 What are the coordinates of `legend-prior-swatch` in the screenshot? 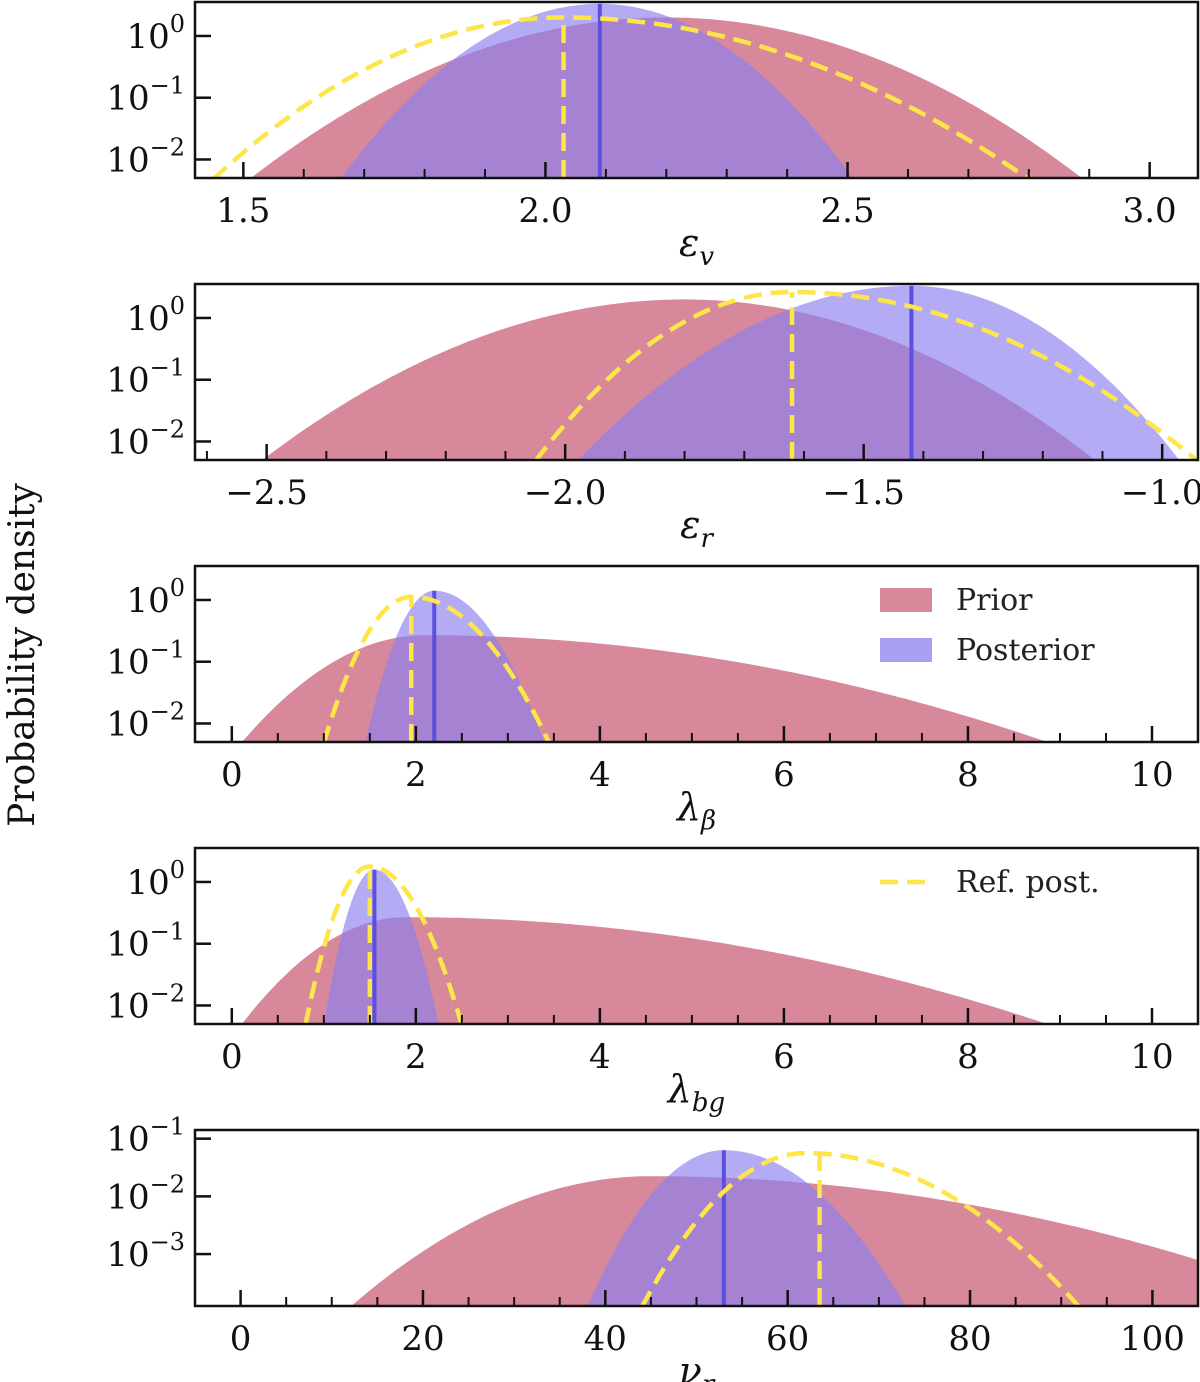 It's located at (906, 600).